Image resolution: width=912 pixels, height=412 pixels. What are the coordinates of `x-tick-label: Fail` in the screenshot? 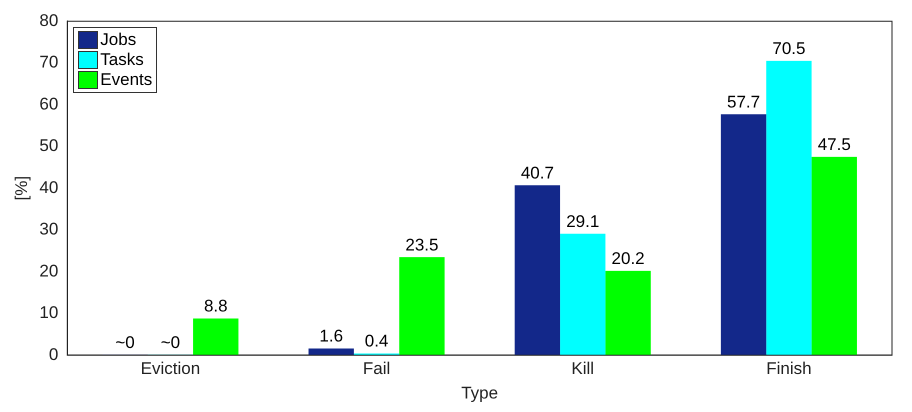 It's located at (376, 368).